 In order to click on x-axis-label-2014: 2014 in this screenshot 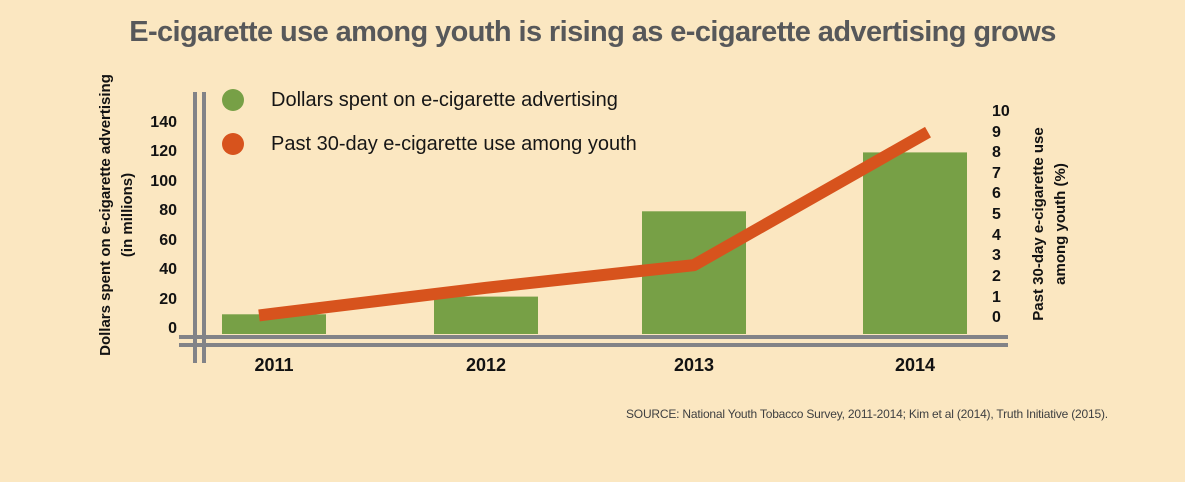, I will do `click(915, 365)`.